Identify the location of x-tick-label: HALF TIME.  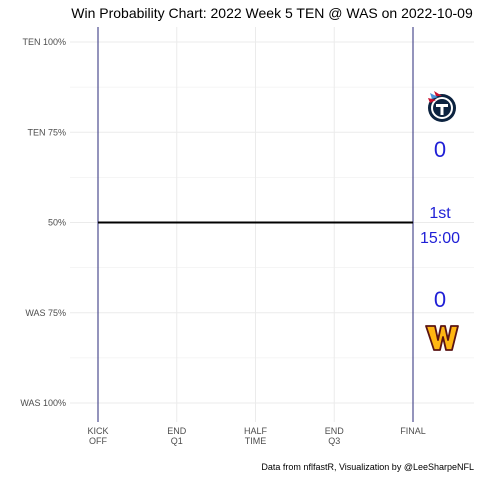
(256, 436).